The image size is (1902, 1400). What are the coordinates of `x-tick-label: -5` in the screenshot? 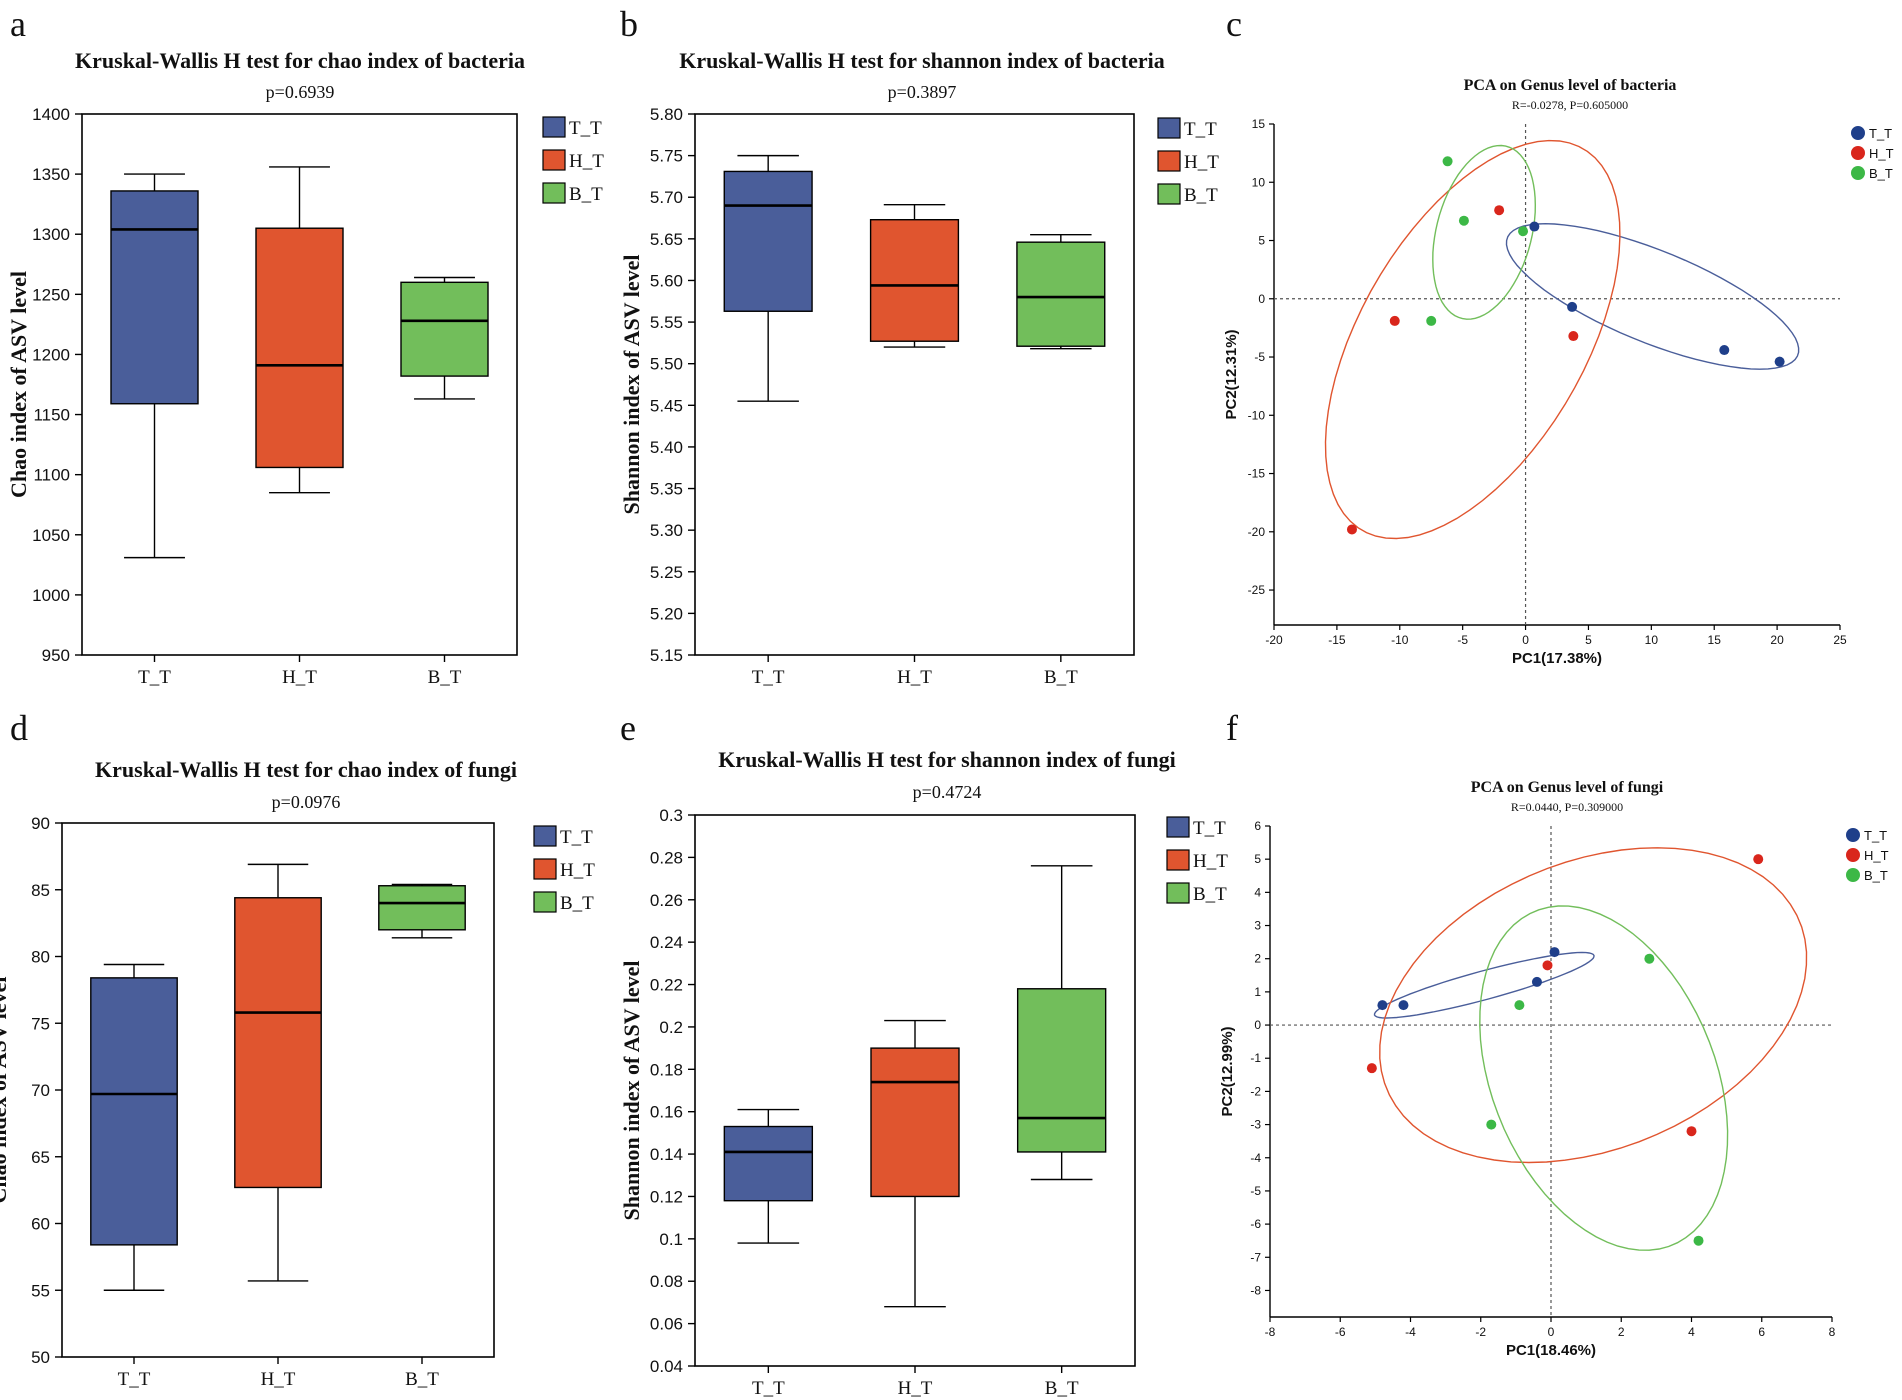 It's located at (1462, 640).